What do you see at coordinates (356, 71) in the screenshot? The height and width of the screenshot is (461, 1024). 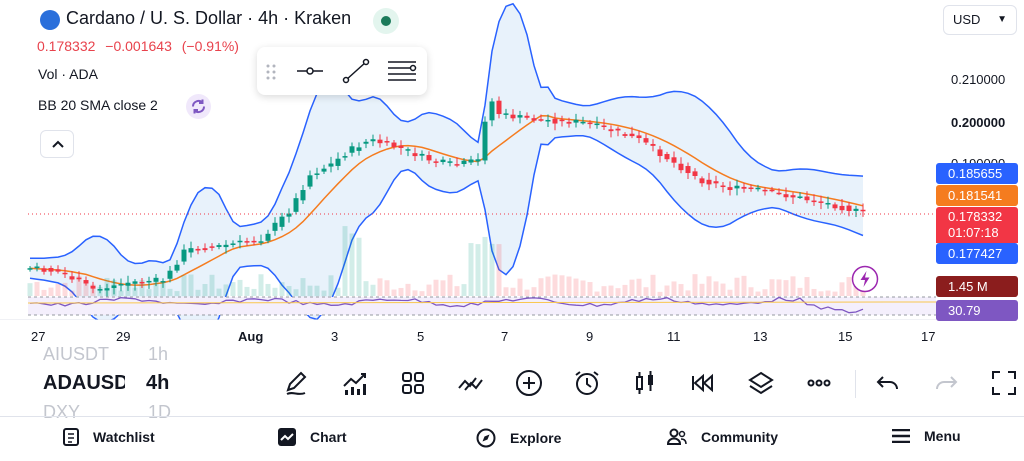 I see `trend-line-tool-icon` at bounding box center [356, 71].